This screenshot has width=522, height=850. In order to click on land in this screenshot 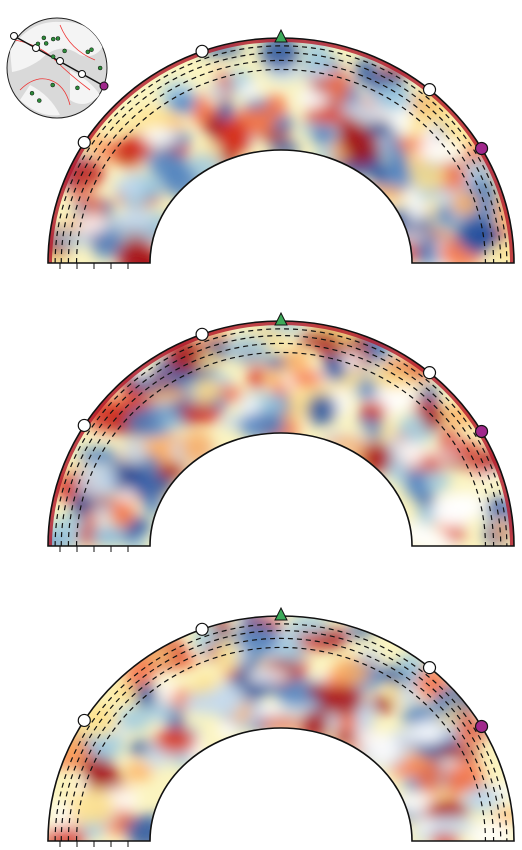, I will do `click(57, 46)`.